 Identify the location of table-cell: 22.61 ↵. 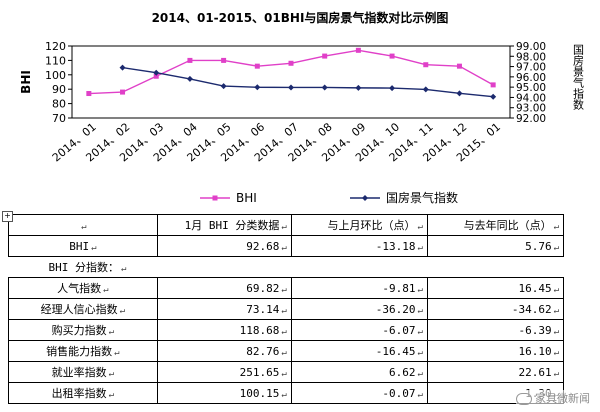
(495, 372).